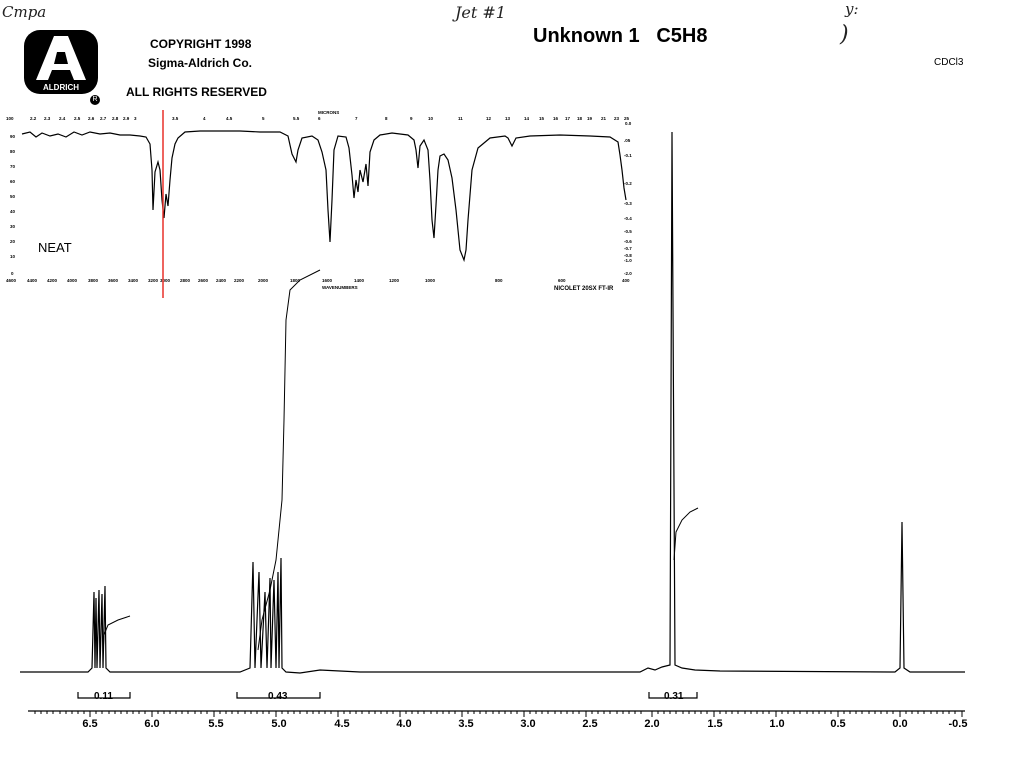  Describe the element at coordinates (13, 181) in the screenshot. I see `svg-text: 60` at that location.